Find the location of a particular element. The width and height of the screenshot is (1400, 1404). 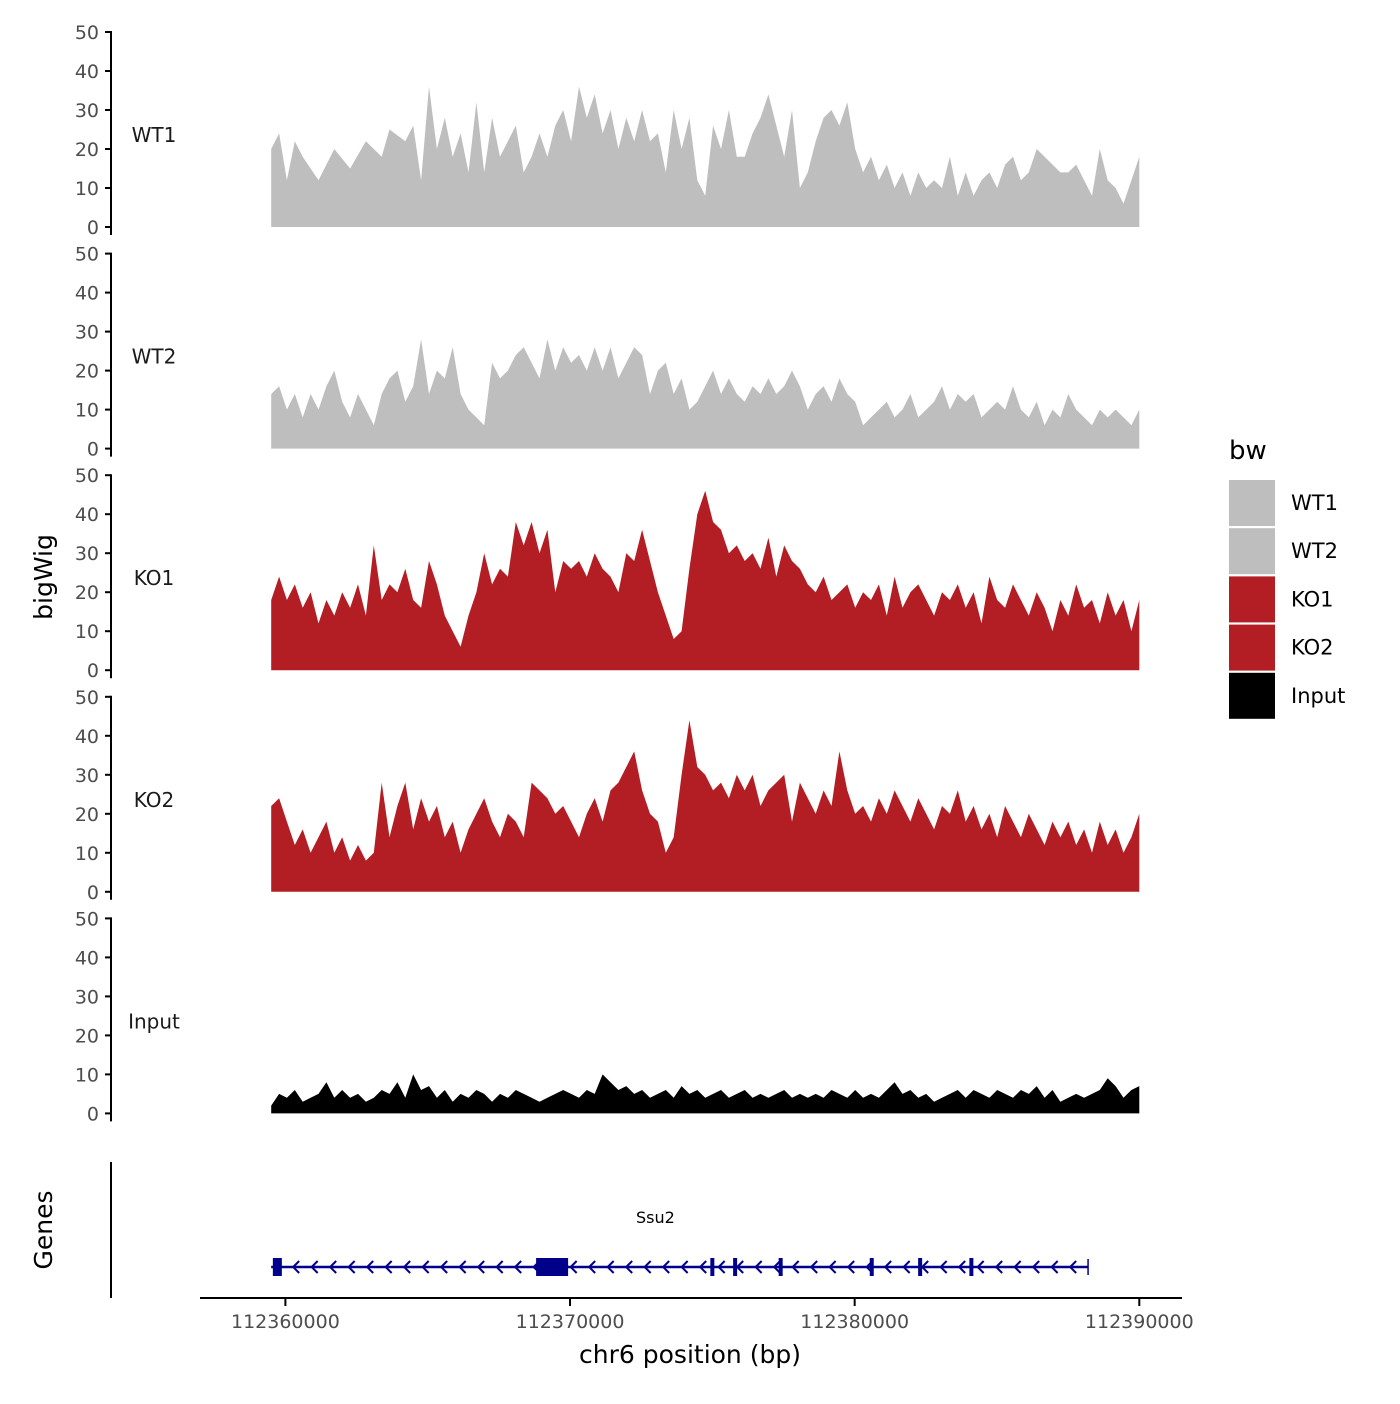

legend-key-wt1 is located at coordinates (1252, 503).